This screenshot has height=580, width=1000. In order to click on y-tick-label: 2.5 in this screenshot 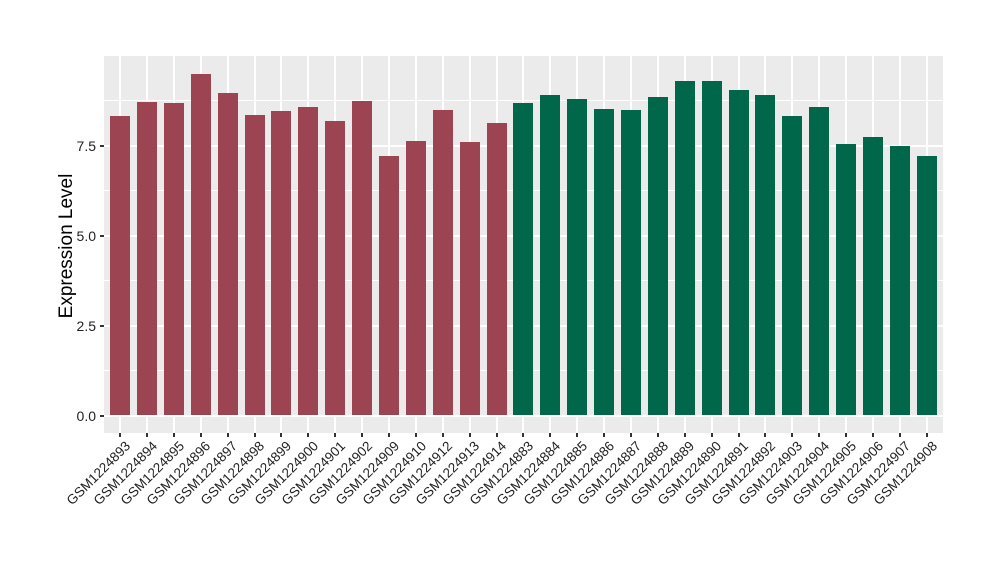, I will do `click(86, 325)`.